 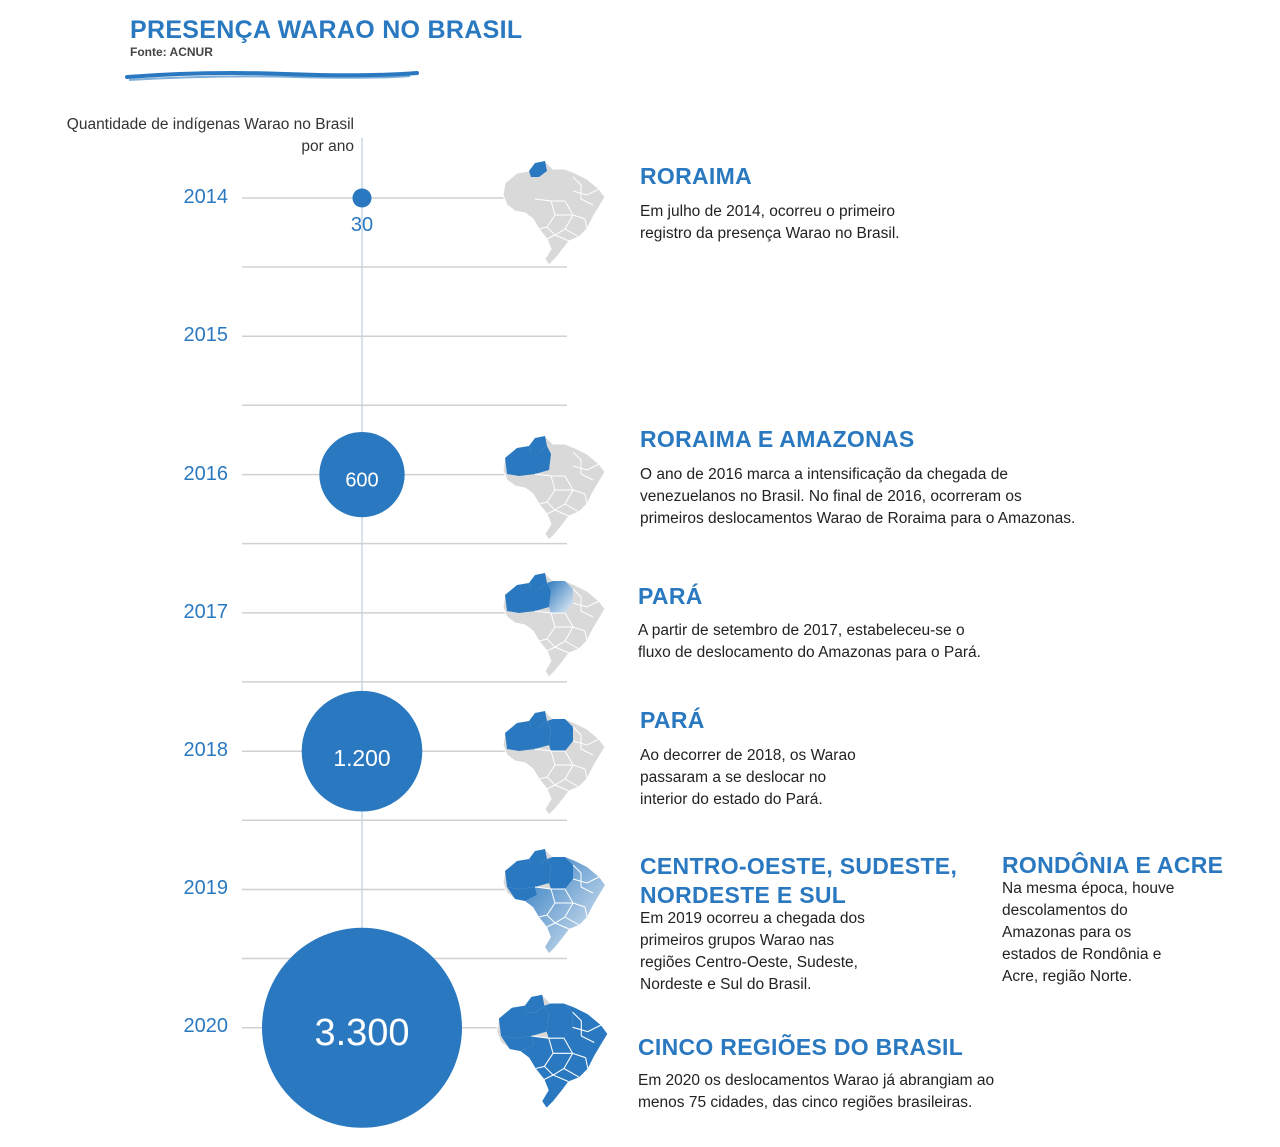 I want to click on infographic-title: PRESENÇA WARAO NO BRASIL, so click(x=326, y=30).